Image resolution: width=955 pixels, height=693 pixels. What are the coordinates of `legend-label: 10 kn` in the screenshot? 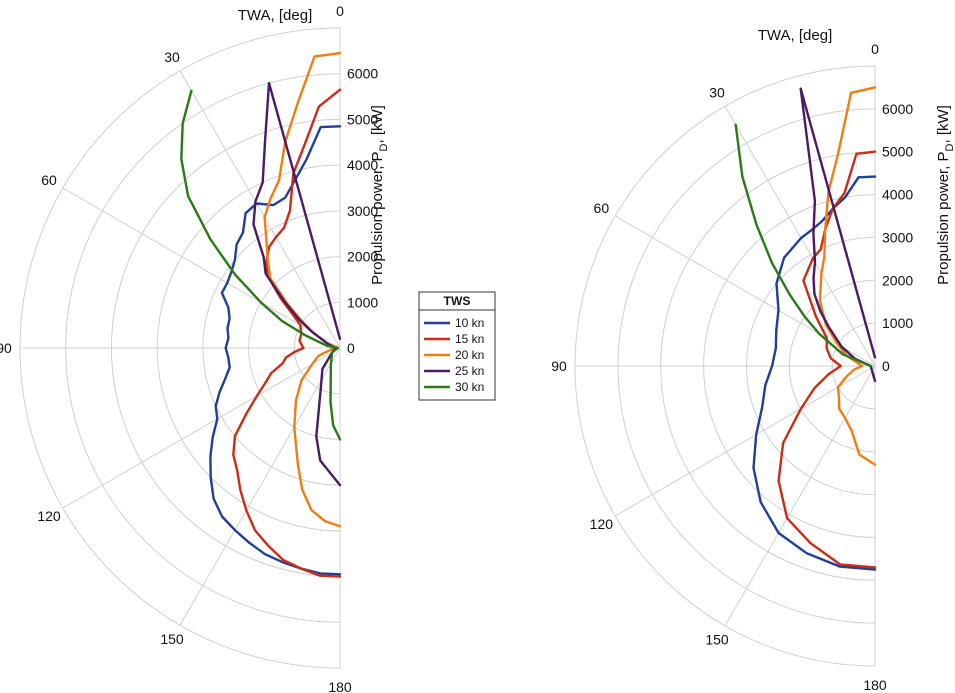 It's located at (469, 323).